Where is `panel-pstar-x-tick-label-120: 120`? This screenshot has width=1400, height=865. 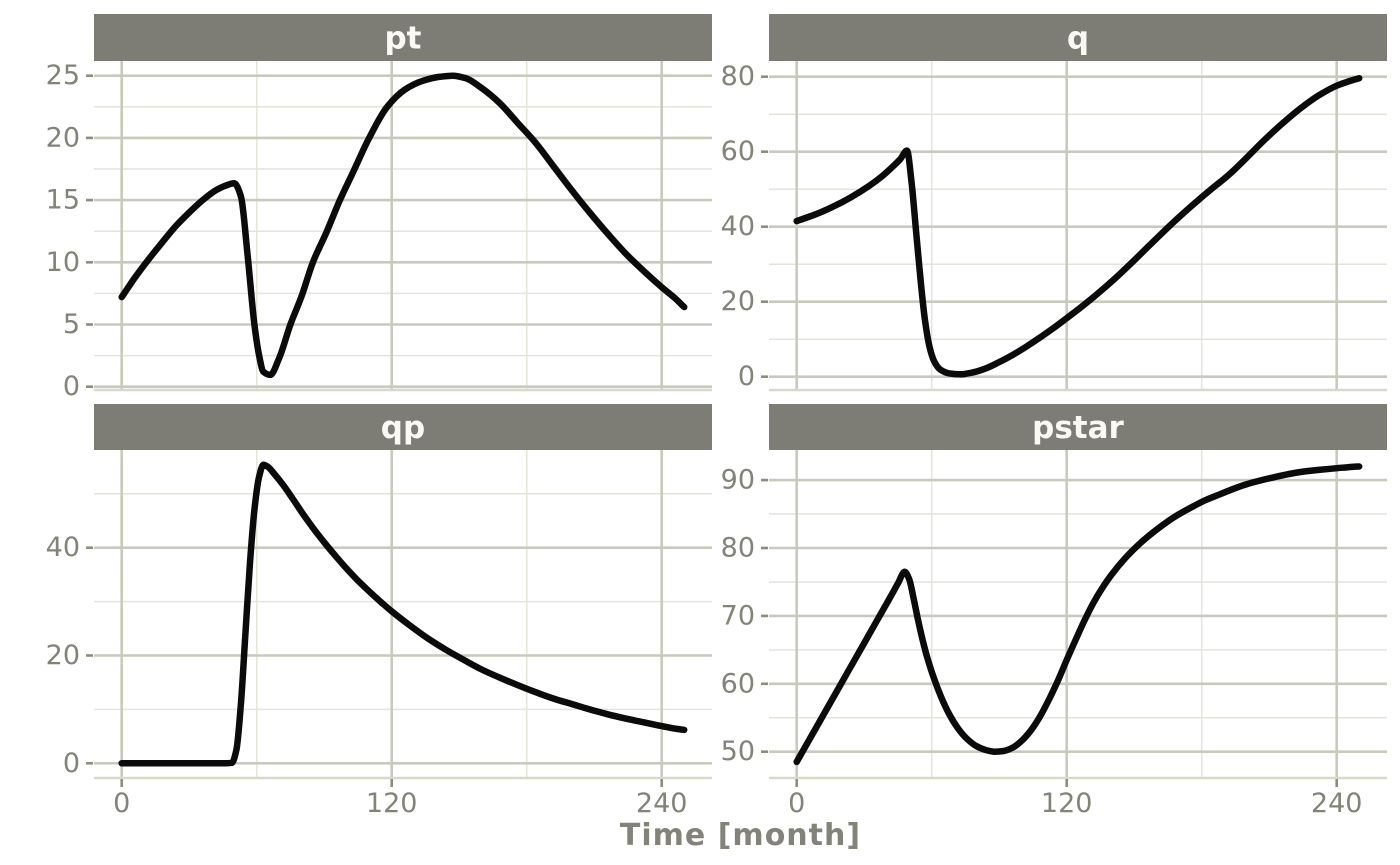
panel-pstar-x-tick-label-120: 120 is located at coordinates (1067, 803).